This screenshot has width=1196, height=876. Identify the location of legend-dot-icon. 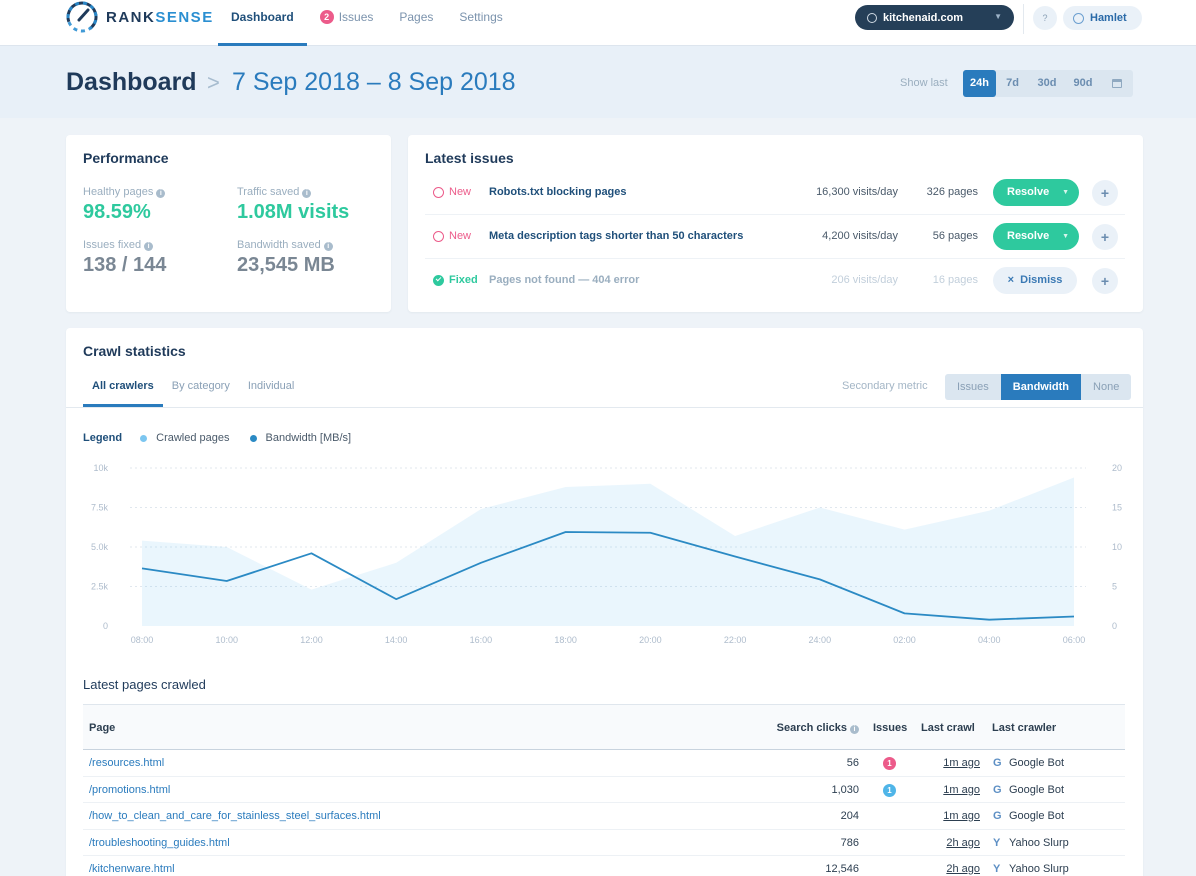
(144, 438).